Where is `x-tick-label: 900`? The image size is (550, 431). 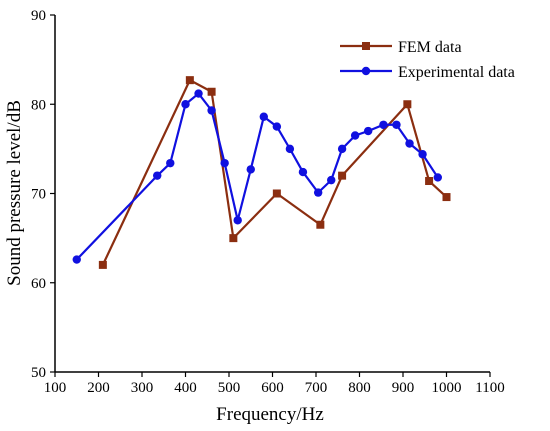
x-tick-label: 900 is located at coordinates (403, 388).